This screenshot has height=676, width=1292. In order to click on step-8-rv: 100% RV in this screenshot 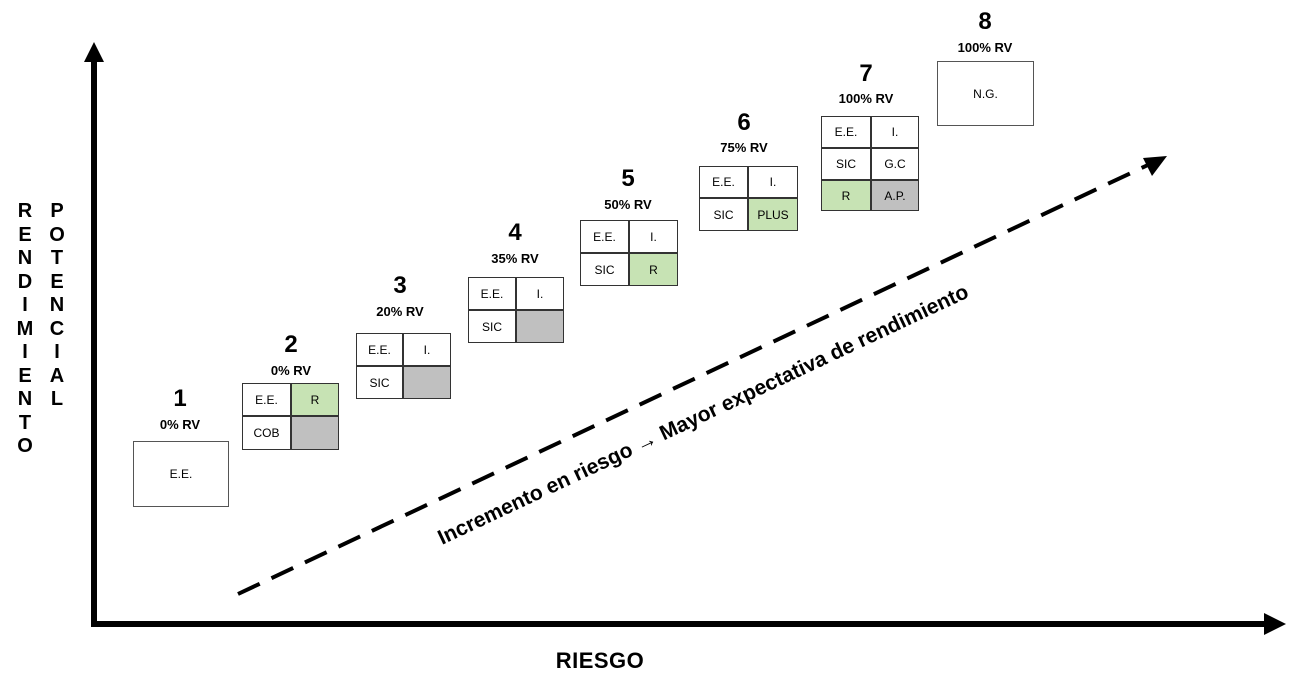, I will do `click(985, 47)`.